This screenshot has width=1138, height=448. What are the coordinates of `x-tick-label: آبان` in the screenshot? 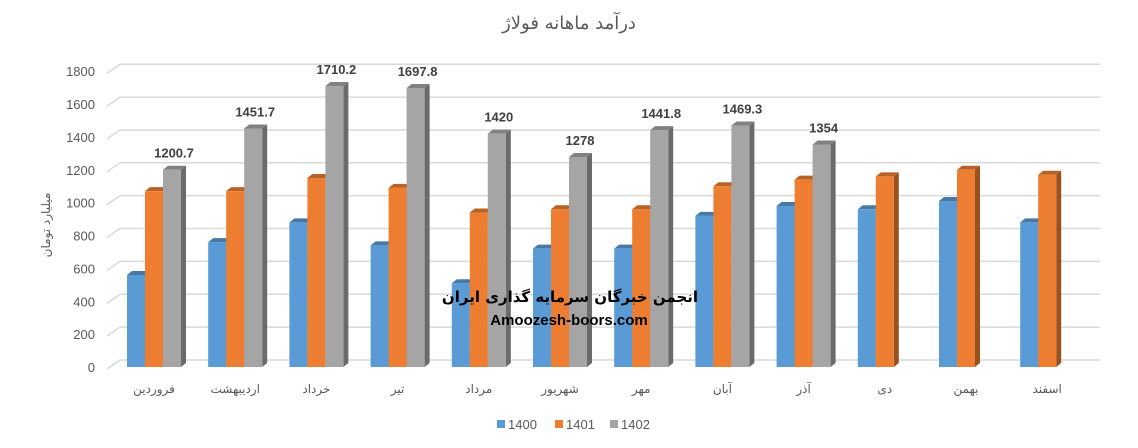 It's located at (723, 388).